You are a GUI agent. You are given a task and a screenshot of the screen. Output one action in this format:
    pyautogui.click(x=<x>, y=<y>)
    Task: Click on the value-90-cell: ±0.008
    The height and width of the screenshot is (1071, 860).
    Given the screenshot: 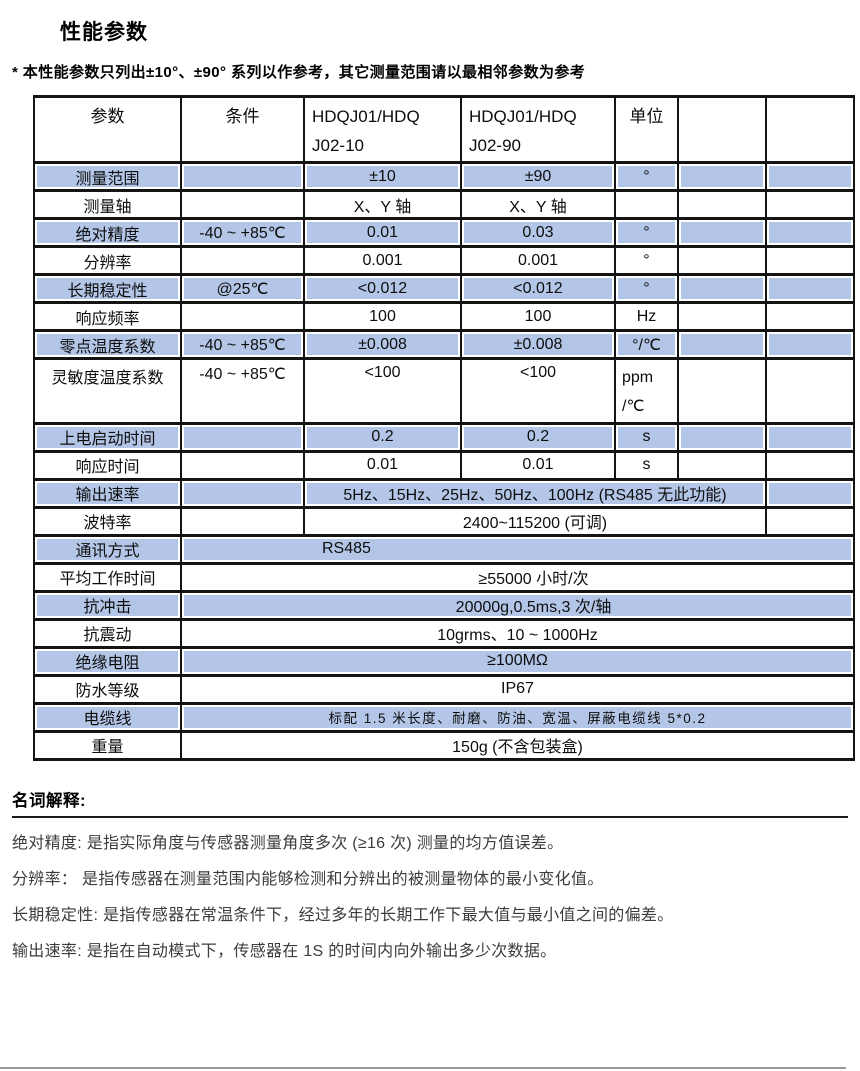 What is the action you would take?
    pyautogui.click(x=538, y=344)
    